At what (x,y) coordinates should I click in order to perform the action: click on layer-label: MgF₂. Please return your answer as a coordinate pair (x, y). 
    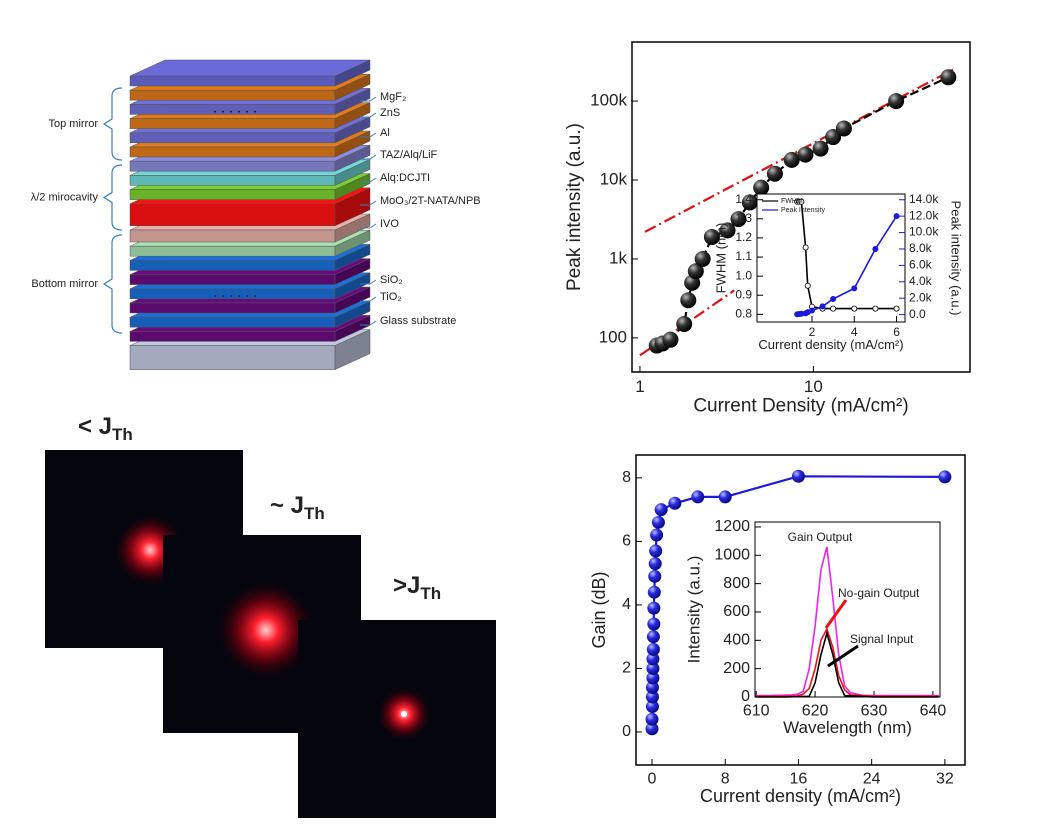
    Looking at the image, I should click on (393, 97).